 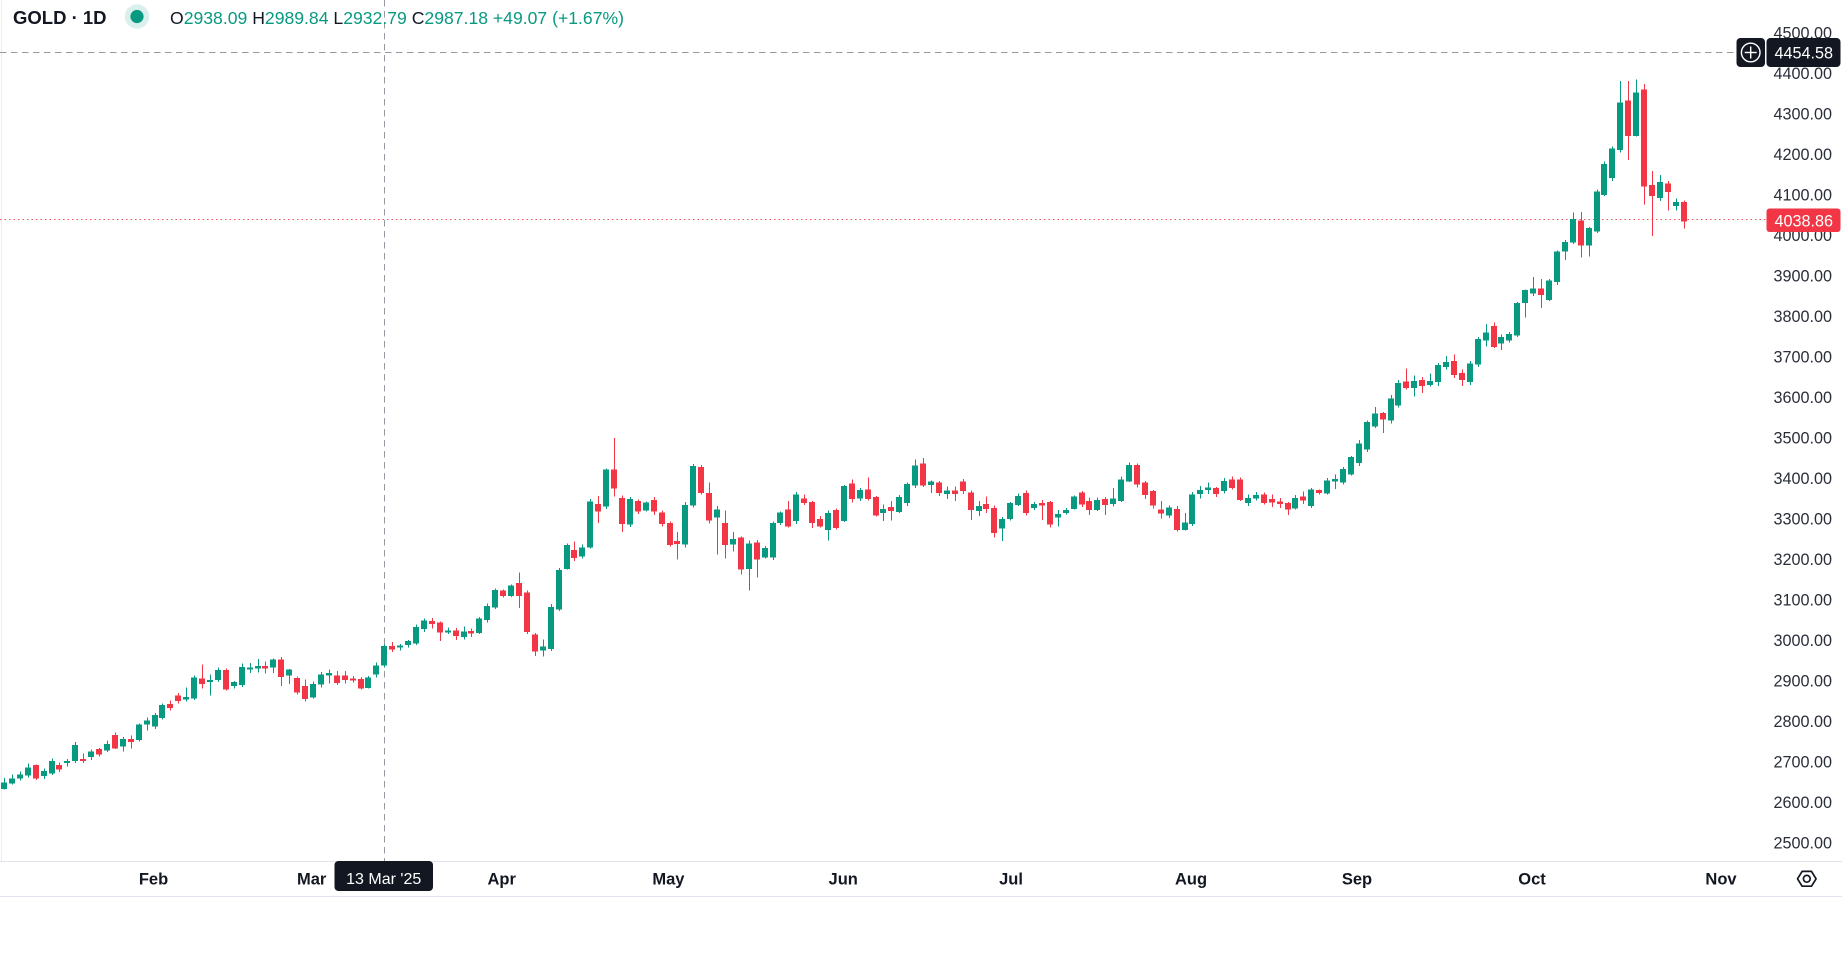 What do you see at coordinates (1802, 439) in the screenshot?
I see `svg-text: 3500.00` at bounding box center [1802, 439].